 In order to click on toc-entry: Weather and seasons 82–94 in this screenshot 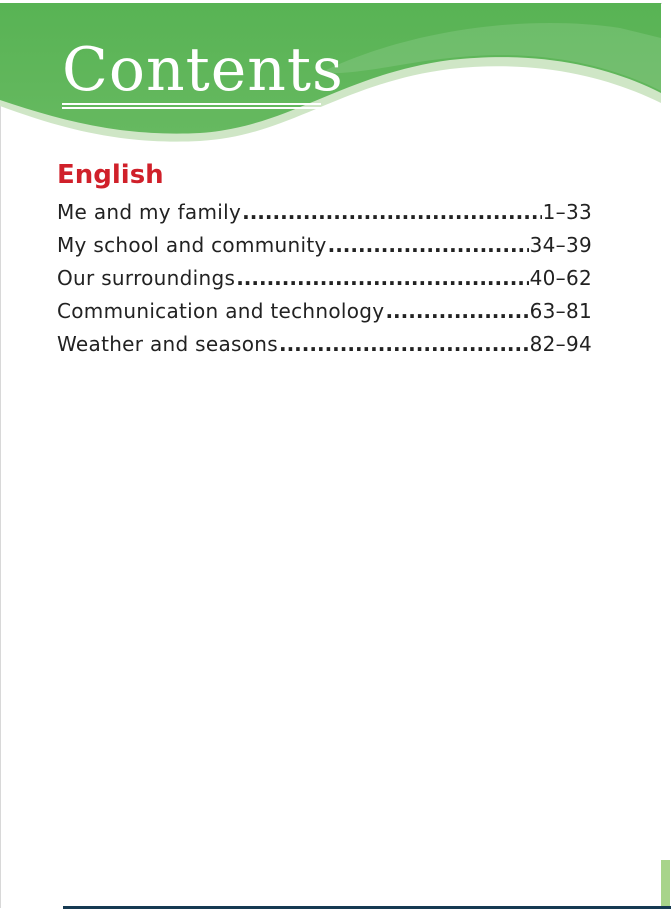, I will do `click(324, 348)`.